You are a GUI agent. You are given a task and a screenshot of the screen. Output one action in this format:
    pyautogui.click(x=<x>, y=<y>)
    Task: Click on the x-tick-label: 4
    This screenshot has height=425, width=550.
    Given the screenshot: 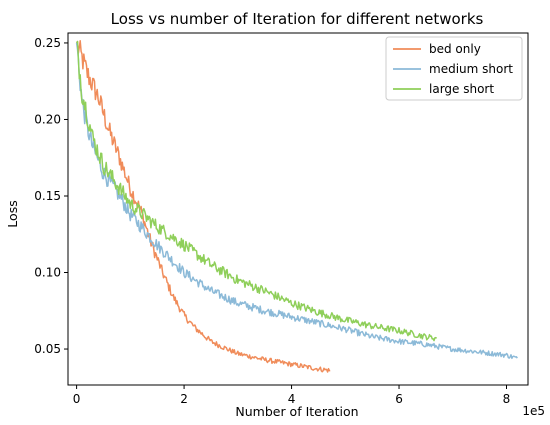 What is the action you would take?
    pyautogui.click(x=292, y=399)
    